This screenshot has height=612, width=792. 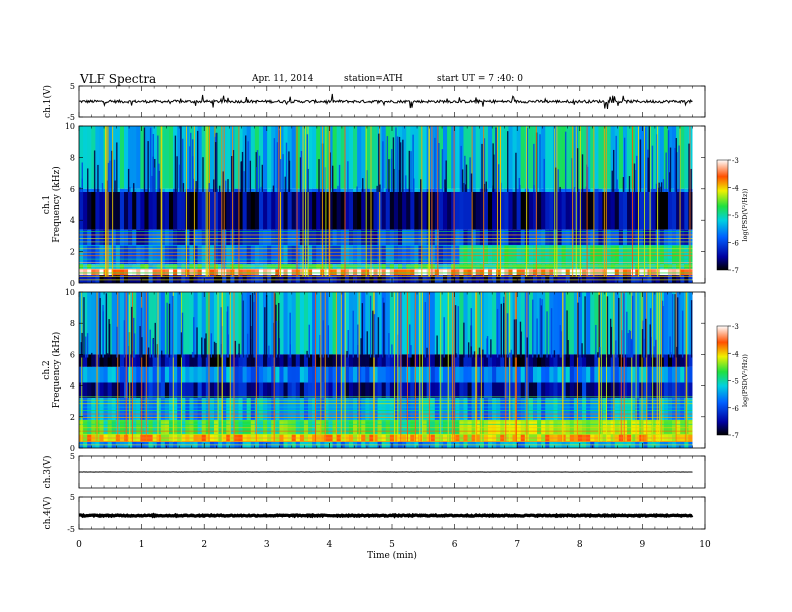 What do you see at coordinates (480, 79) in the screenshot?
I see `start-time-label: start UT = 7 :40: 0` at bounding box center [480, 79].